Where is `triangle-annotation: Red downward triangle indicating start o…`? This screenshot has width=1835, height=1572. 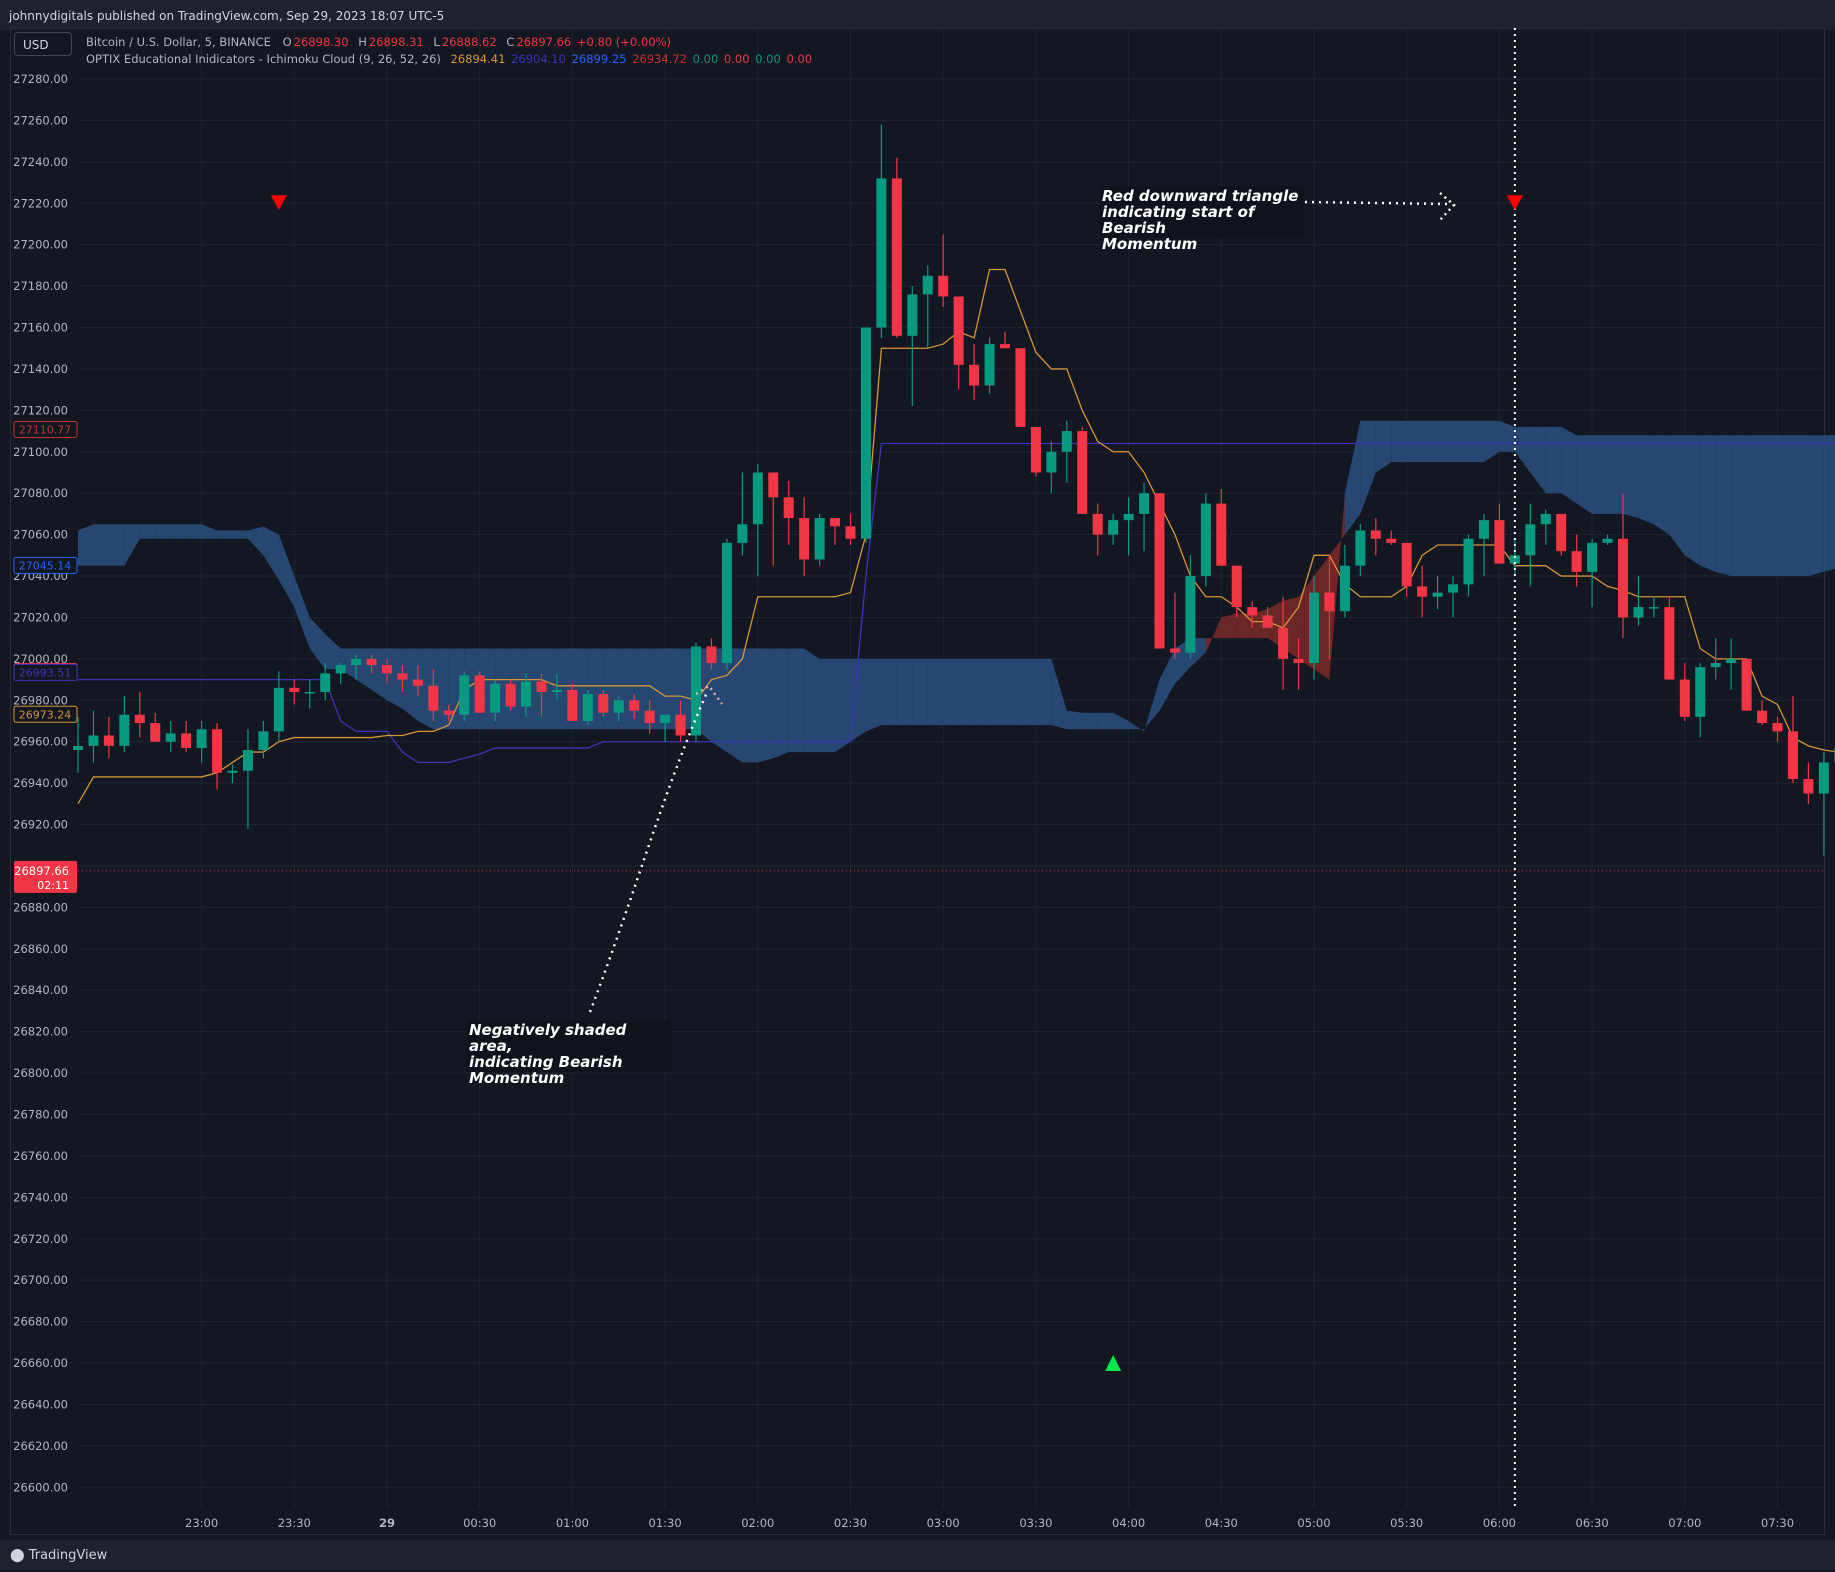
triangle-annotation: Red downward triangle indicating start o… is located at coordinates (1202, 219).